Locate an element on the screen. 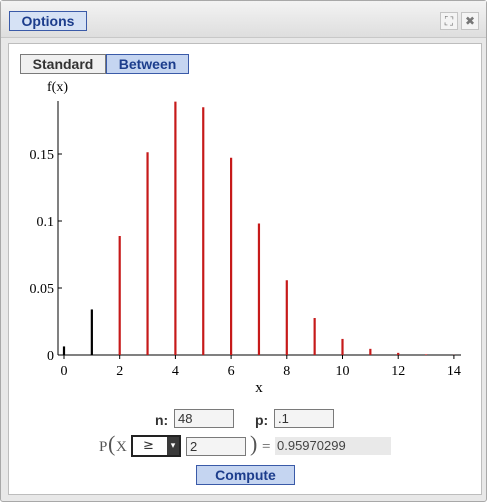  chevron-down-icon: ▾ is located at coordinates (173, 446).